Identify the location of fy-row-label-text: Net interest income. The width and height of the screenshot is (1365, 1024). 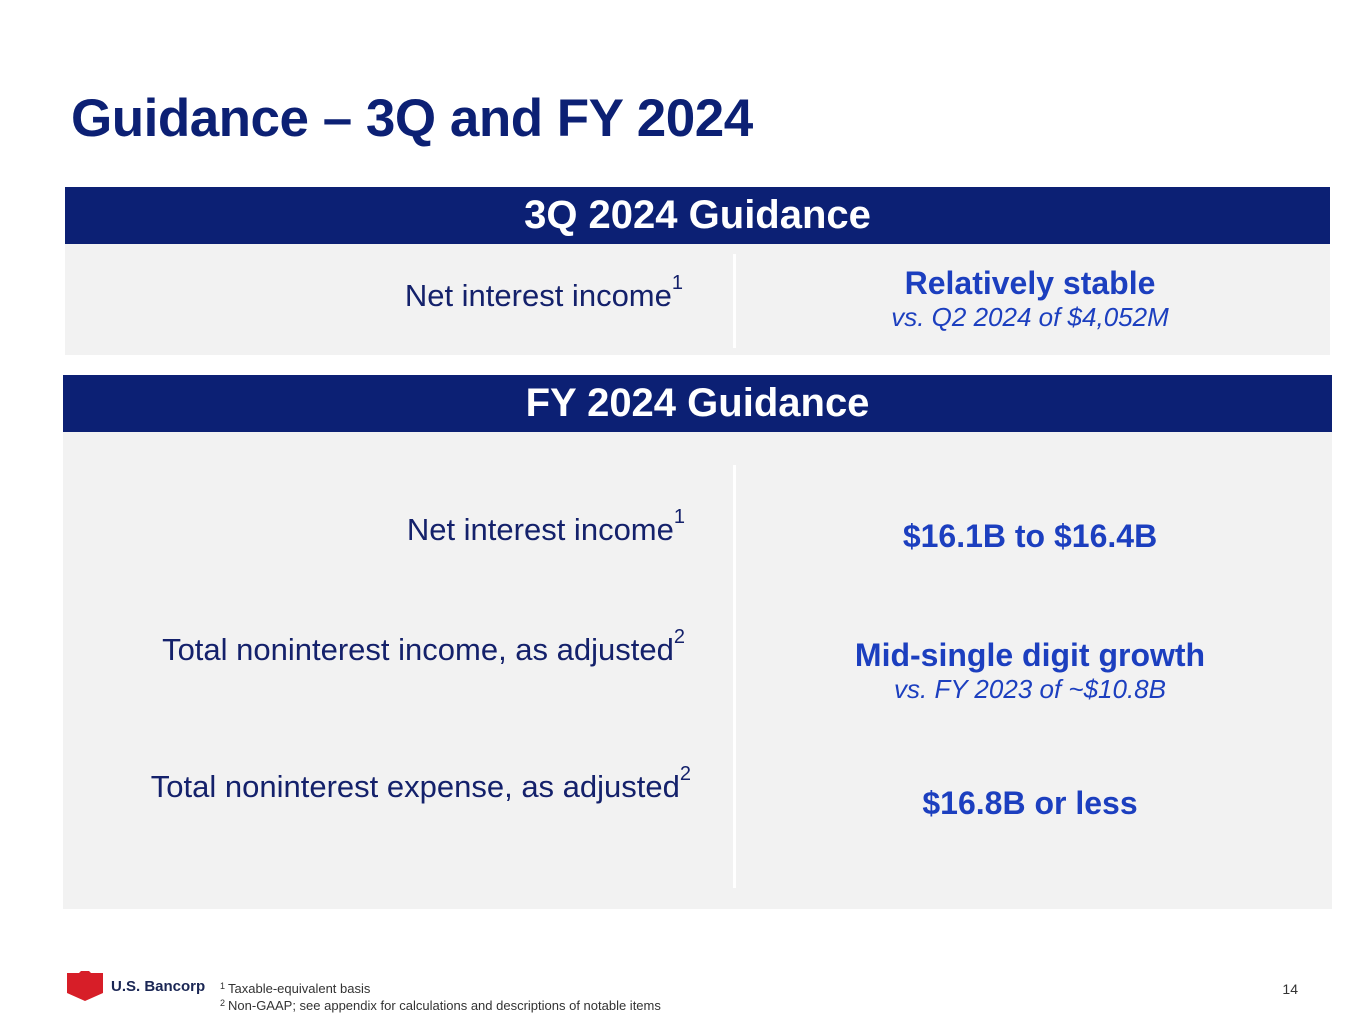
(540, 529).